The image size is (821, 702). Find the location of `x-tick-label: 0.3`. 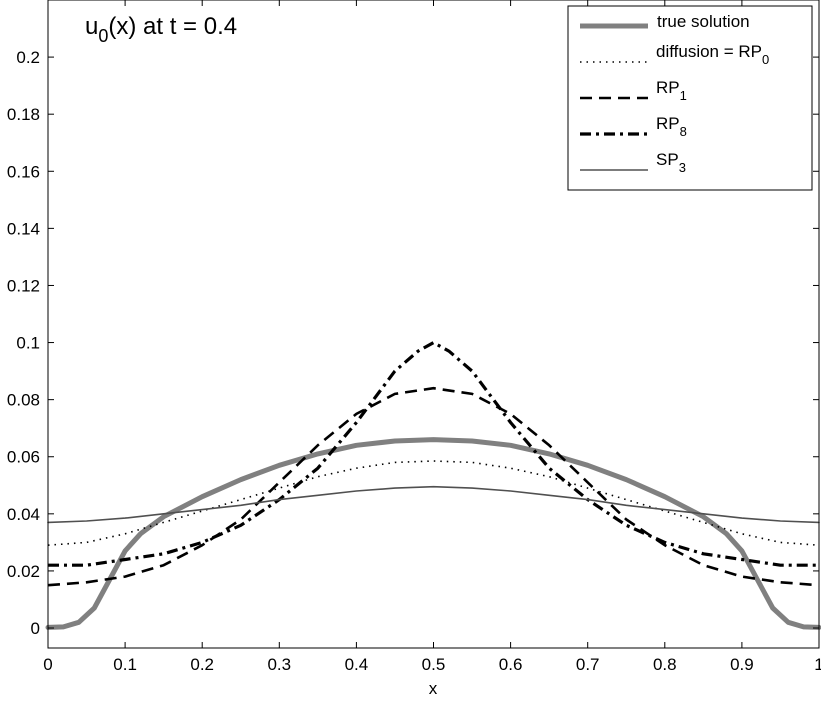

x-tick-label: 0.3 is located at coordinates (279, 664).